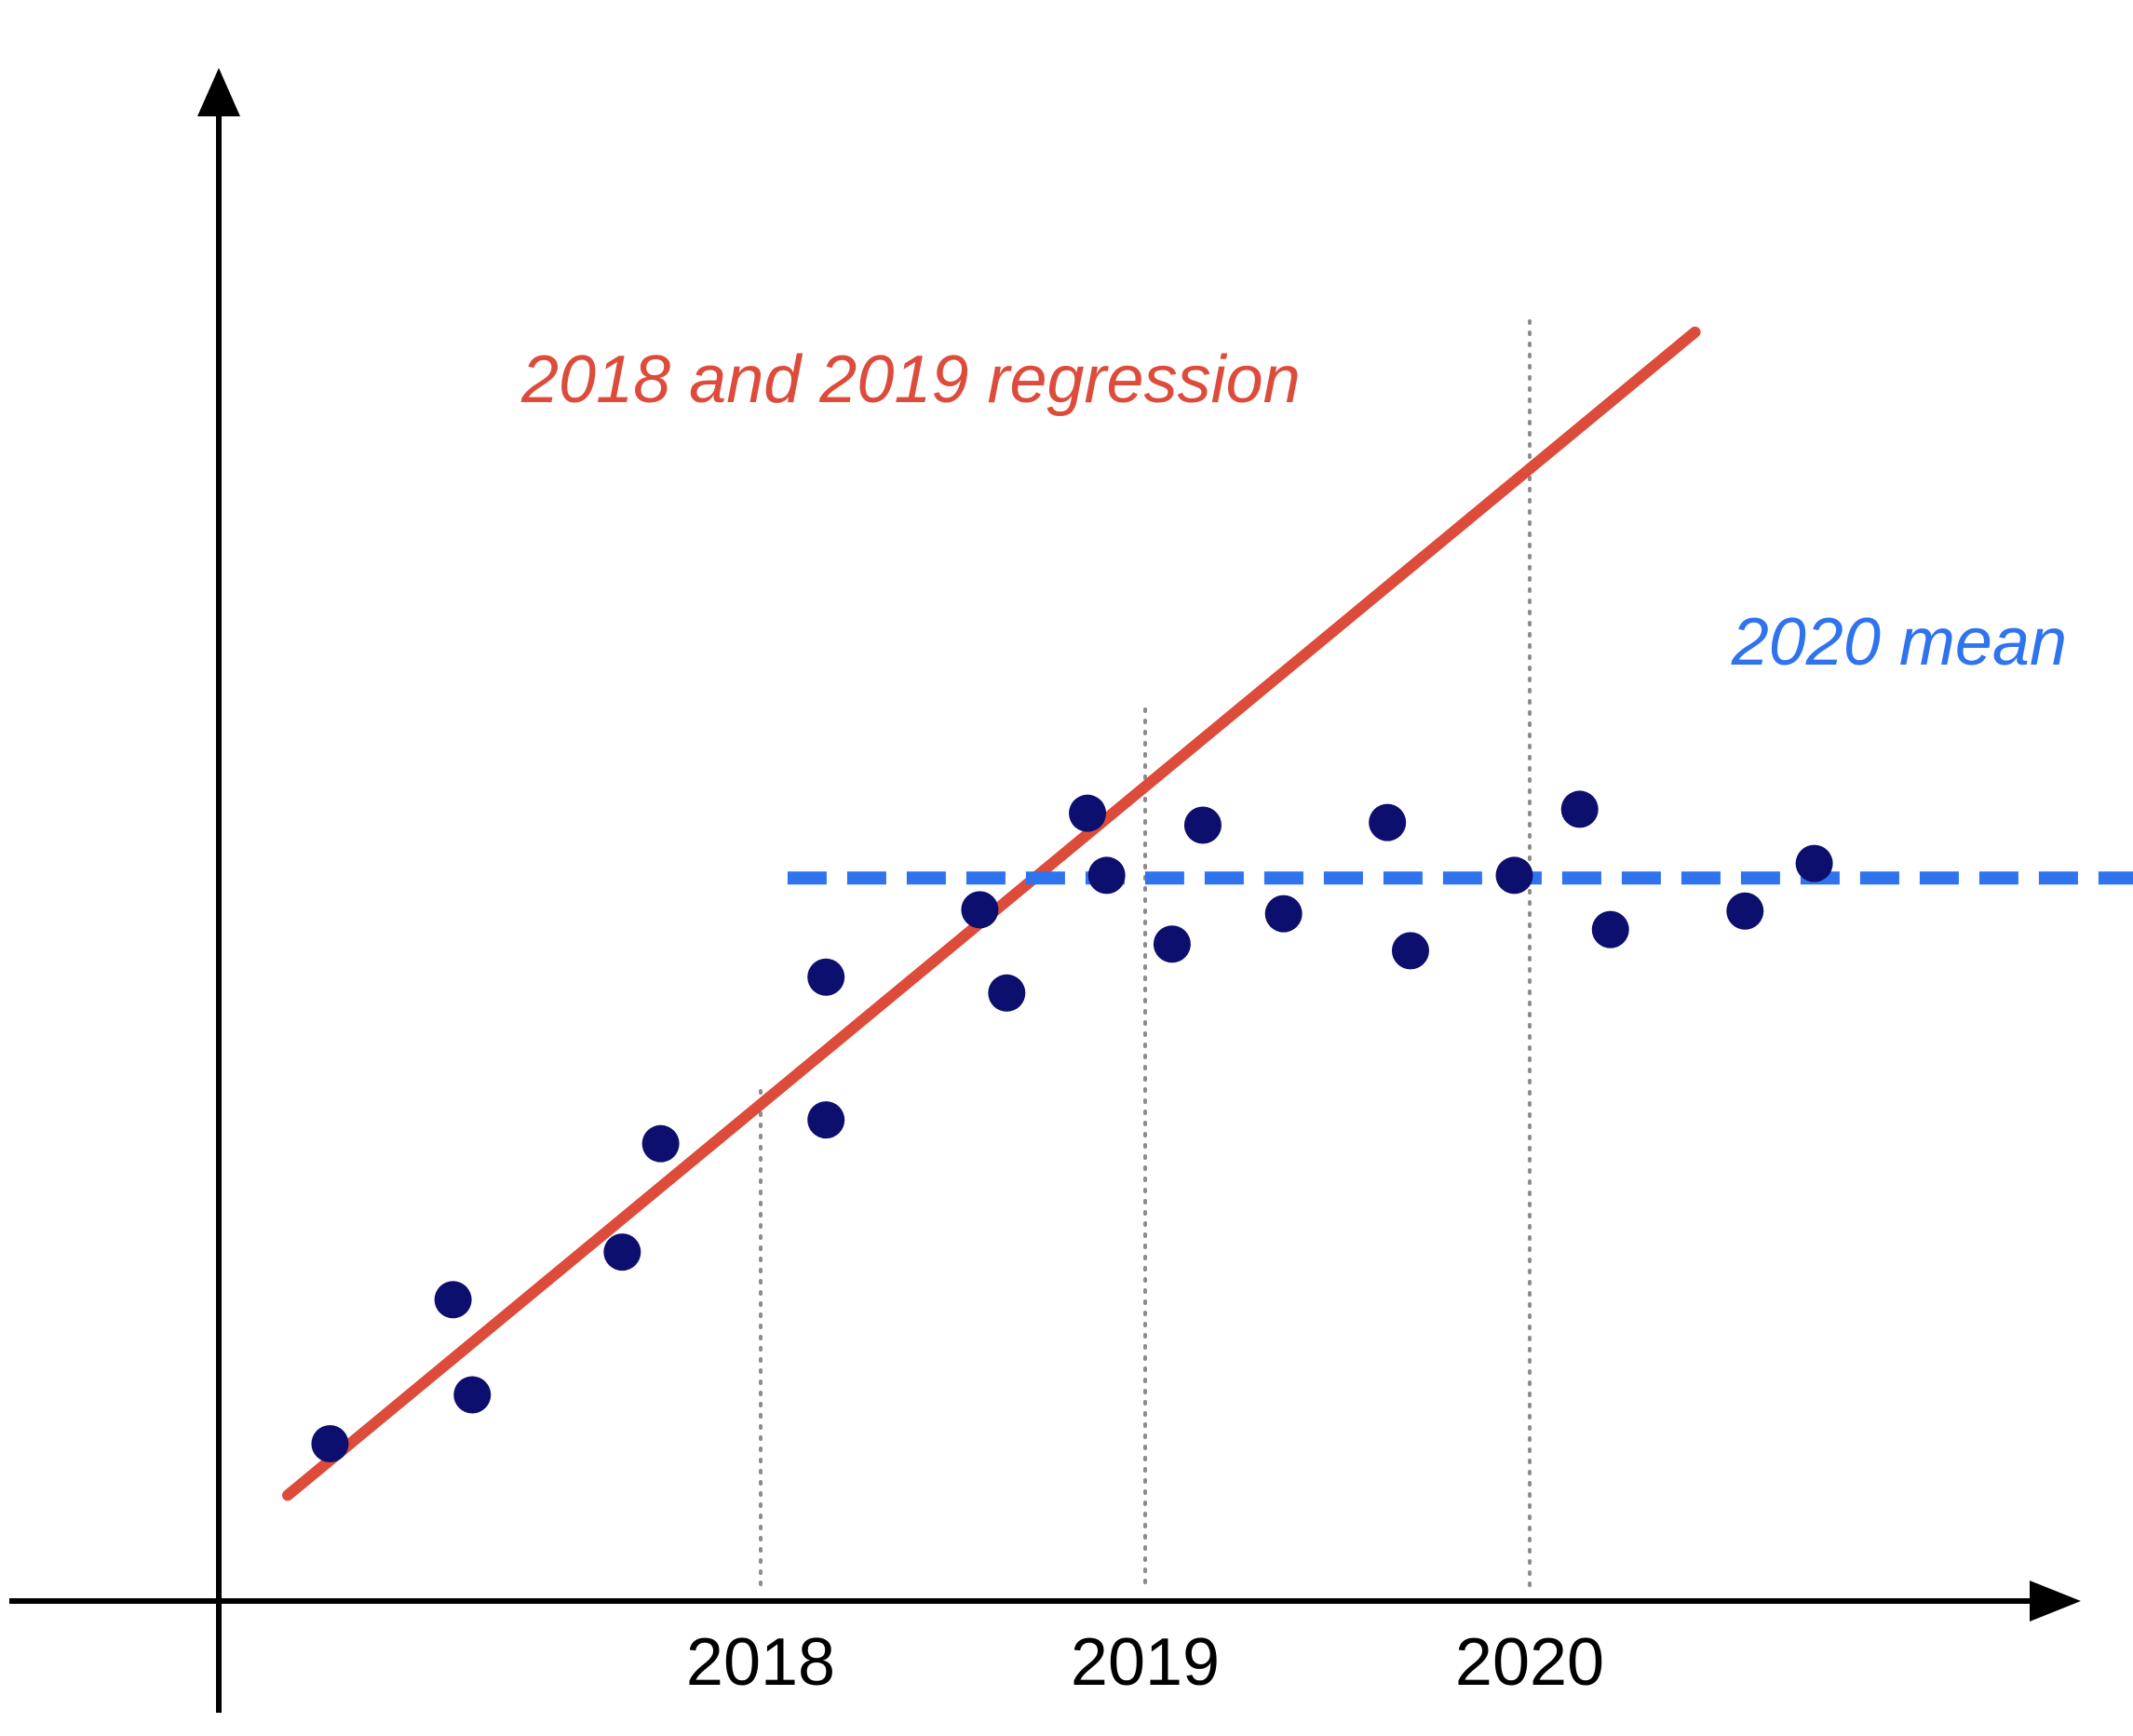 This screenshot has height=1736, width=2133. Describe the element at coordinates (1530, 1663) in the screenshot. I see `x-tick-label-2020: 2020` at that location.